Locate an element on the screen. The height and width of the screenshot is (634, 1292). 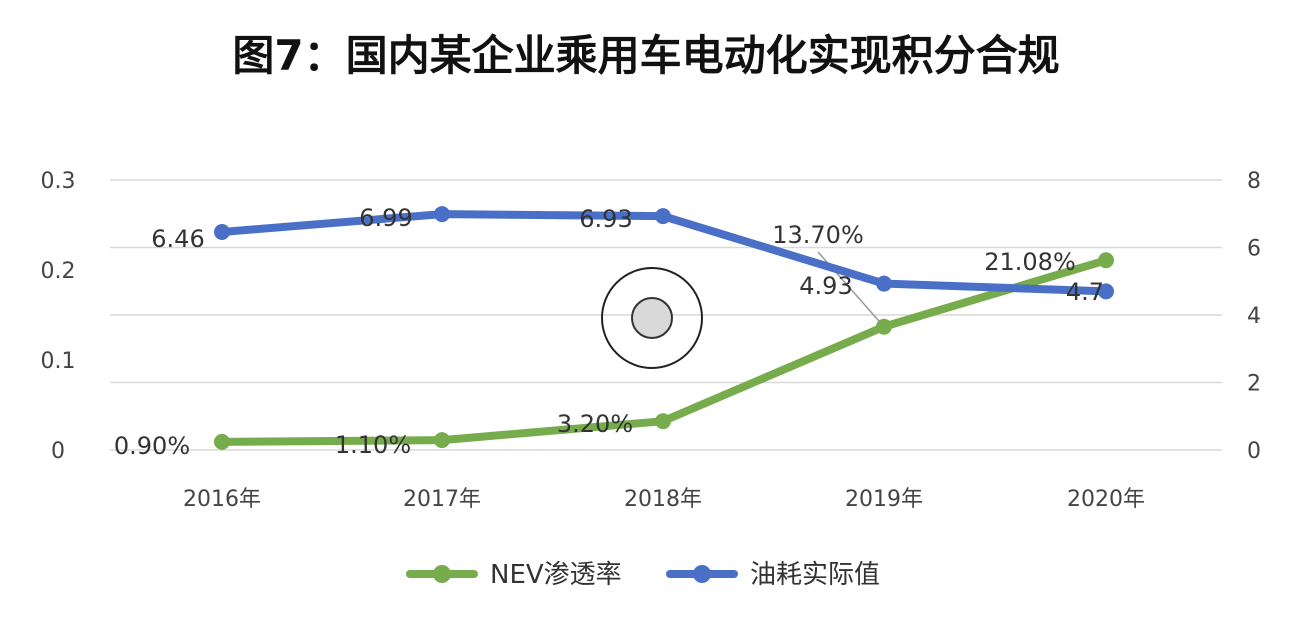
cursor-dot is located at coordinates (652, 318).